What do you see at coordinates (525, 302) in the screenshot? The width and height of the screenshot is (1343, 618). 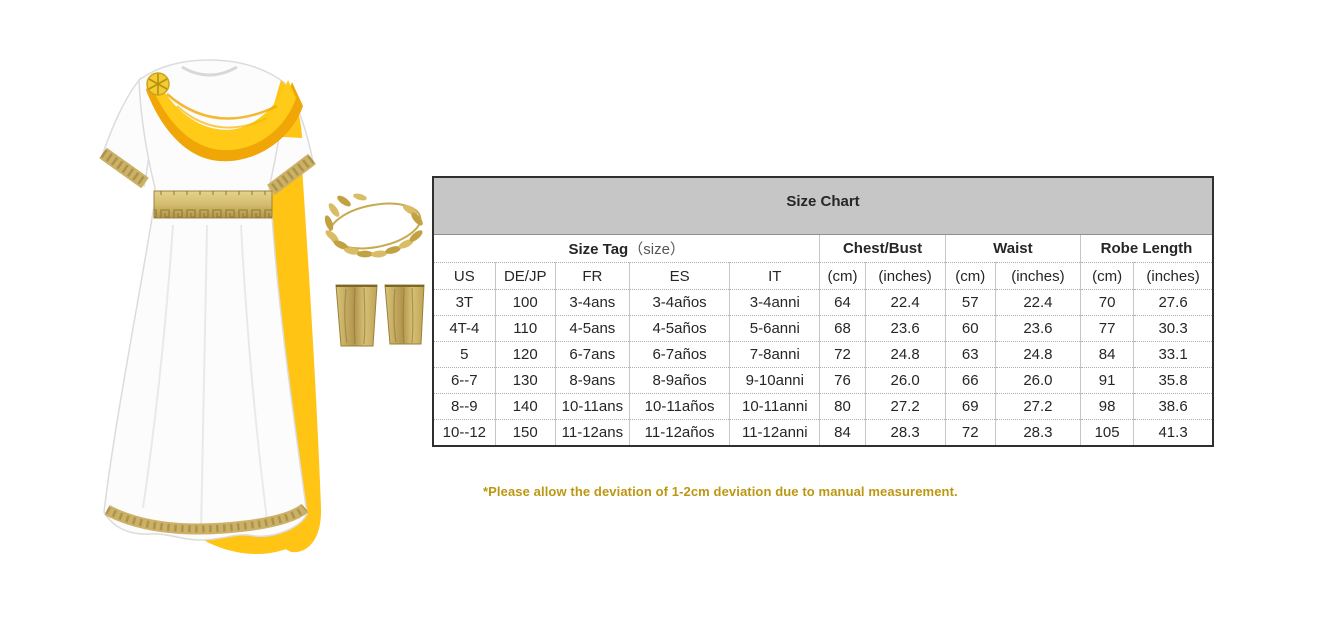 I see `size-cell: 100` at bounding box center [525, 302].